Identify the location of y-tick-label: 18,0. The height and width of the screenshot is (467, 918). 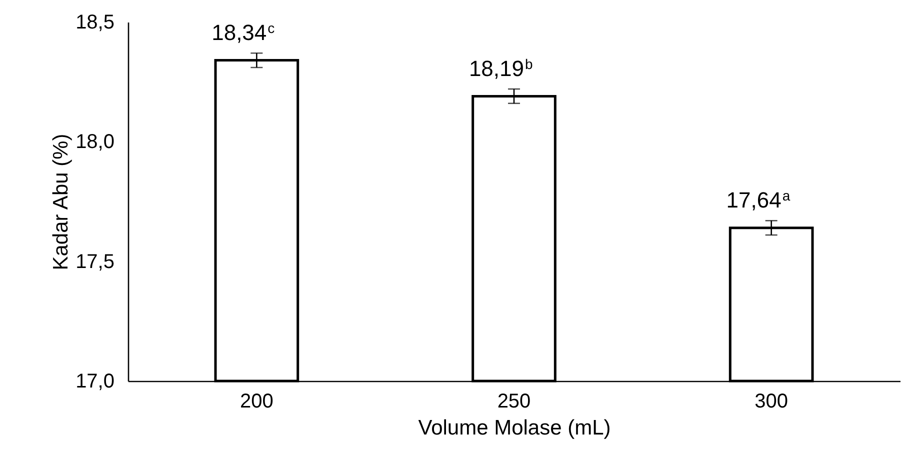
(95, 142).